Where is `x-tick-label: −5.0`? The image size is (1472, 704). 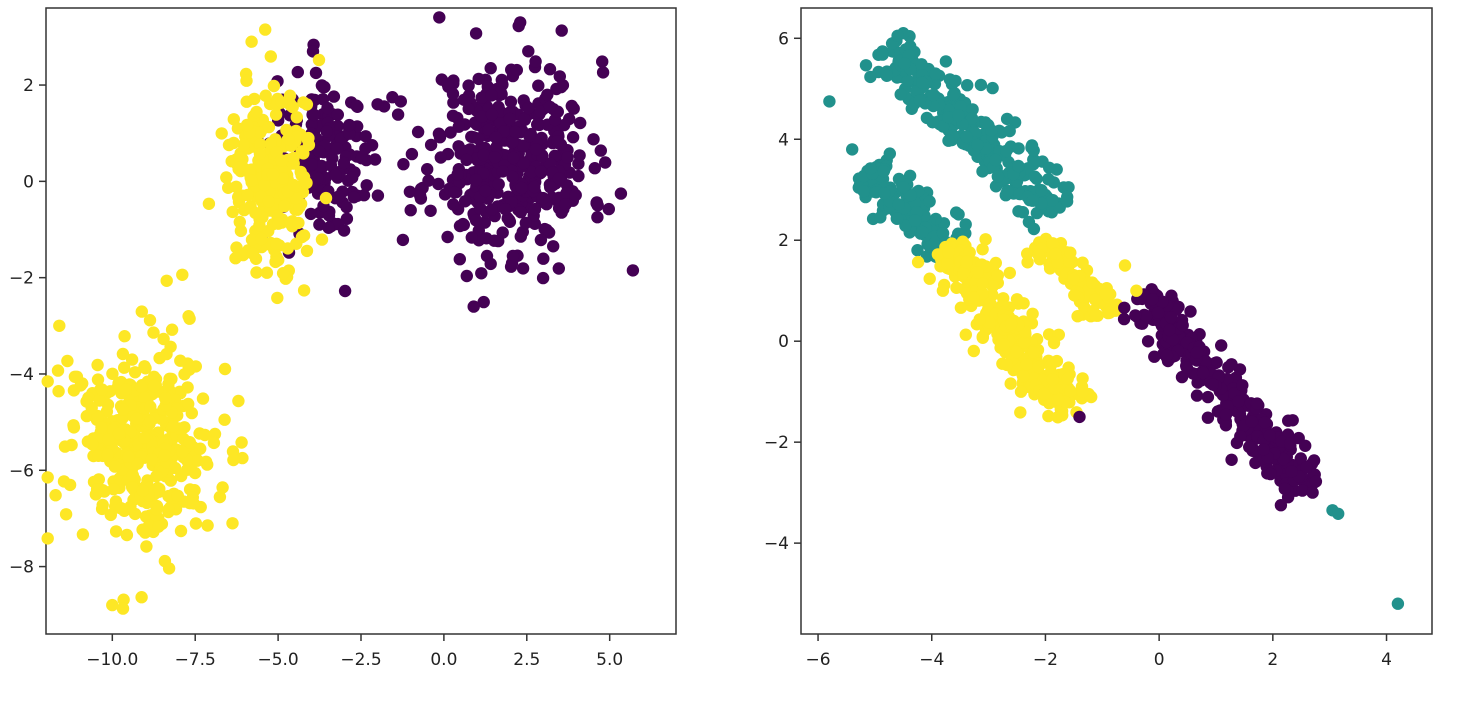
x-tick-label: −5.0 is located at coordinates (277, 660).